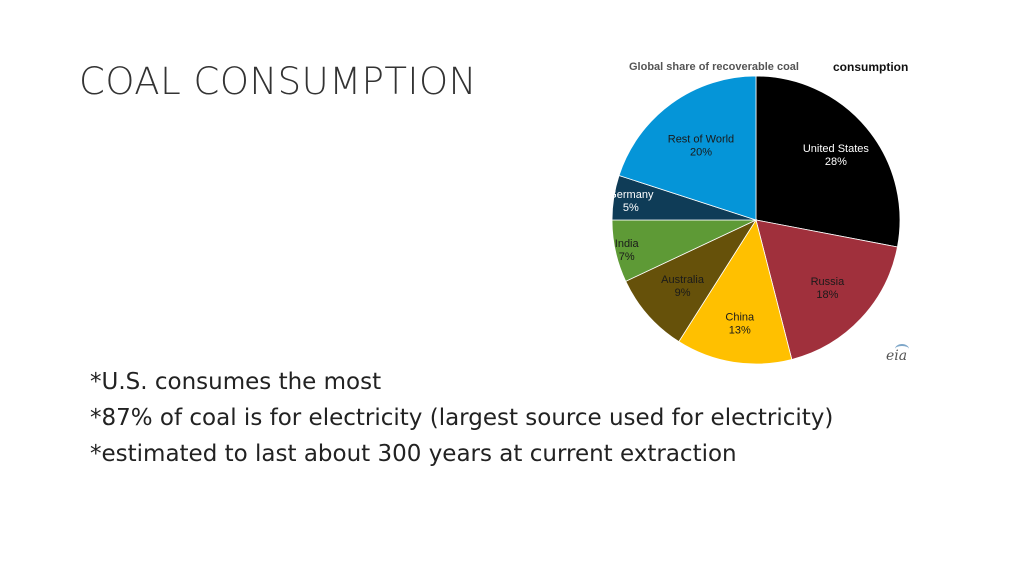 The image size is (1024, 576). I want to click on pie-label-united-states: United States, so click(836, 149).